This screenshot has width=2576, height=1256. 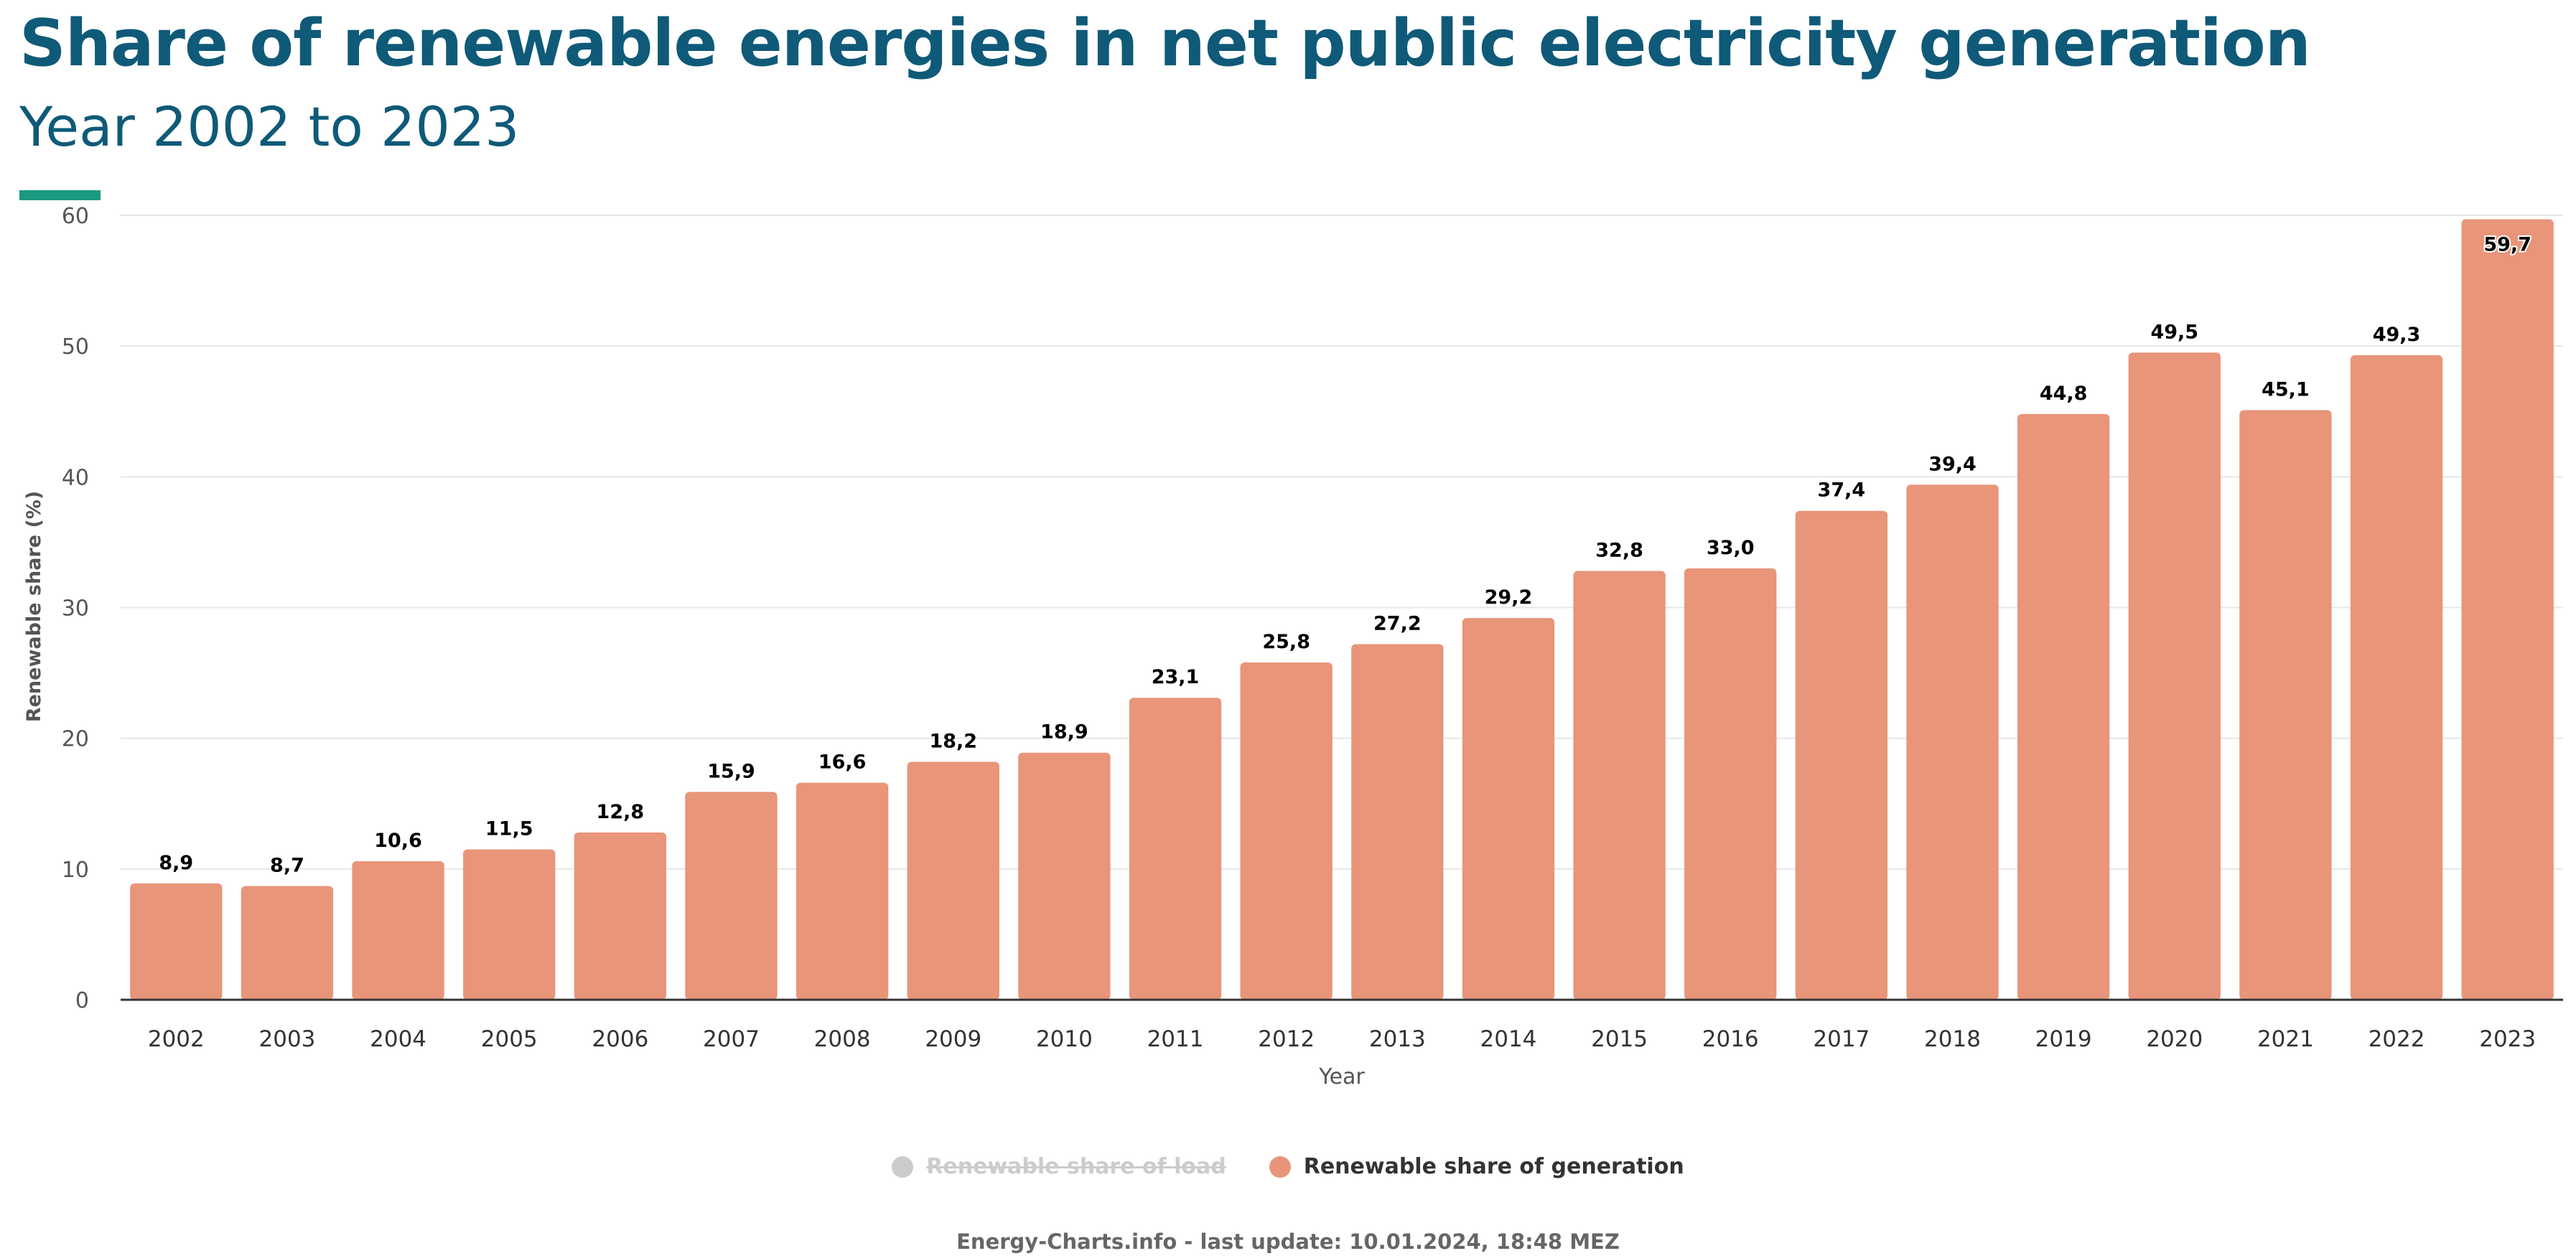 What do you see at coordinates (75, 347) in the screenshot?
I see `y-tick-label: 50` at bounding box center [75, 347].